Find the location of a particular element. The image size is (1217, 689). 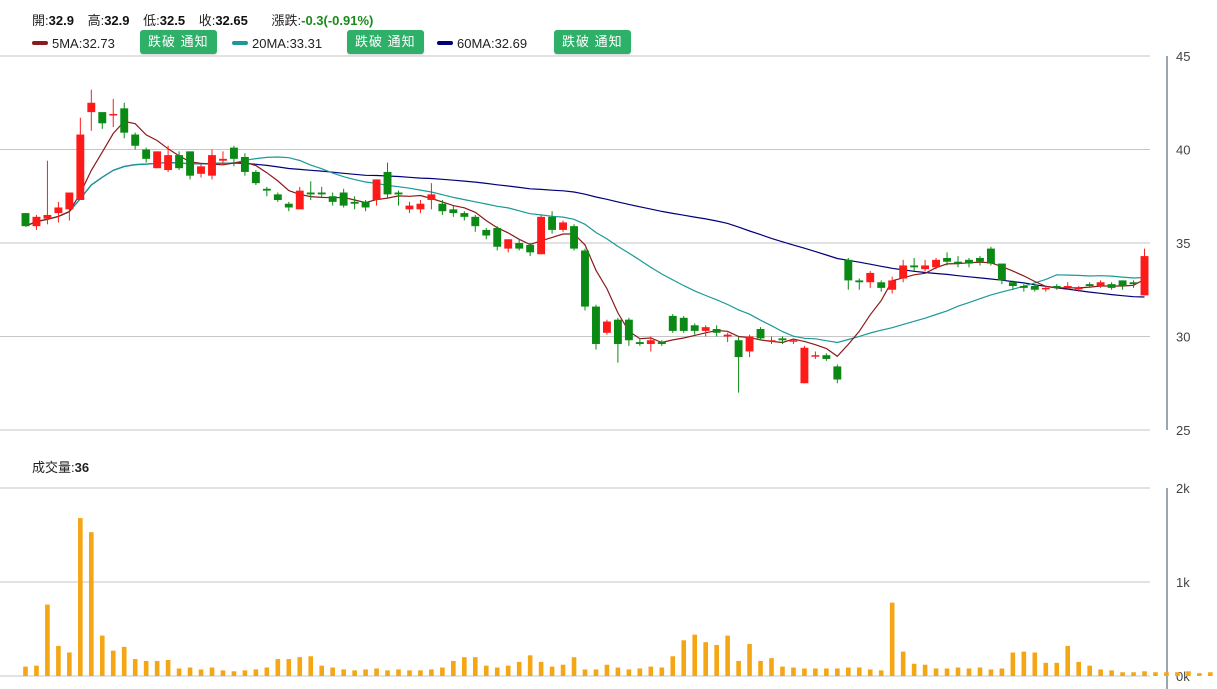

volume-tick-label: 0k is located at coordinates (1183, 676).